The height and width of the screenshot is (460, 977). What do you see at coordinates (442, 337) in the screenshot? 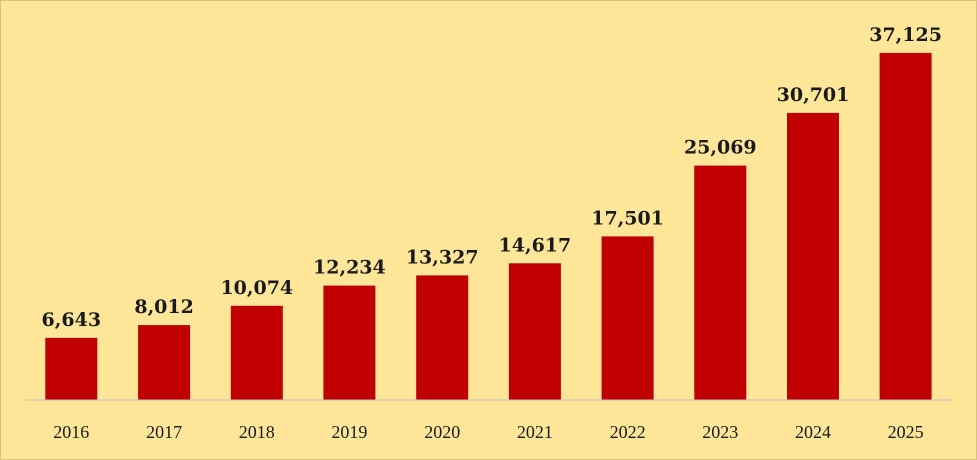
I see `bar-2020` at bounding box center [442, 337].